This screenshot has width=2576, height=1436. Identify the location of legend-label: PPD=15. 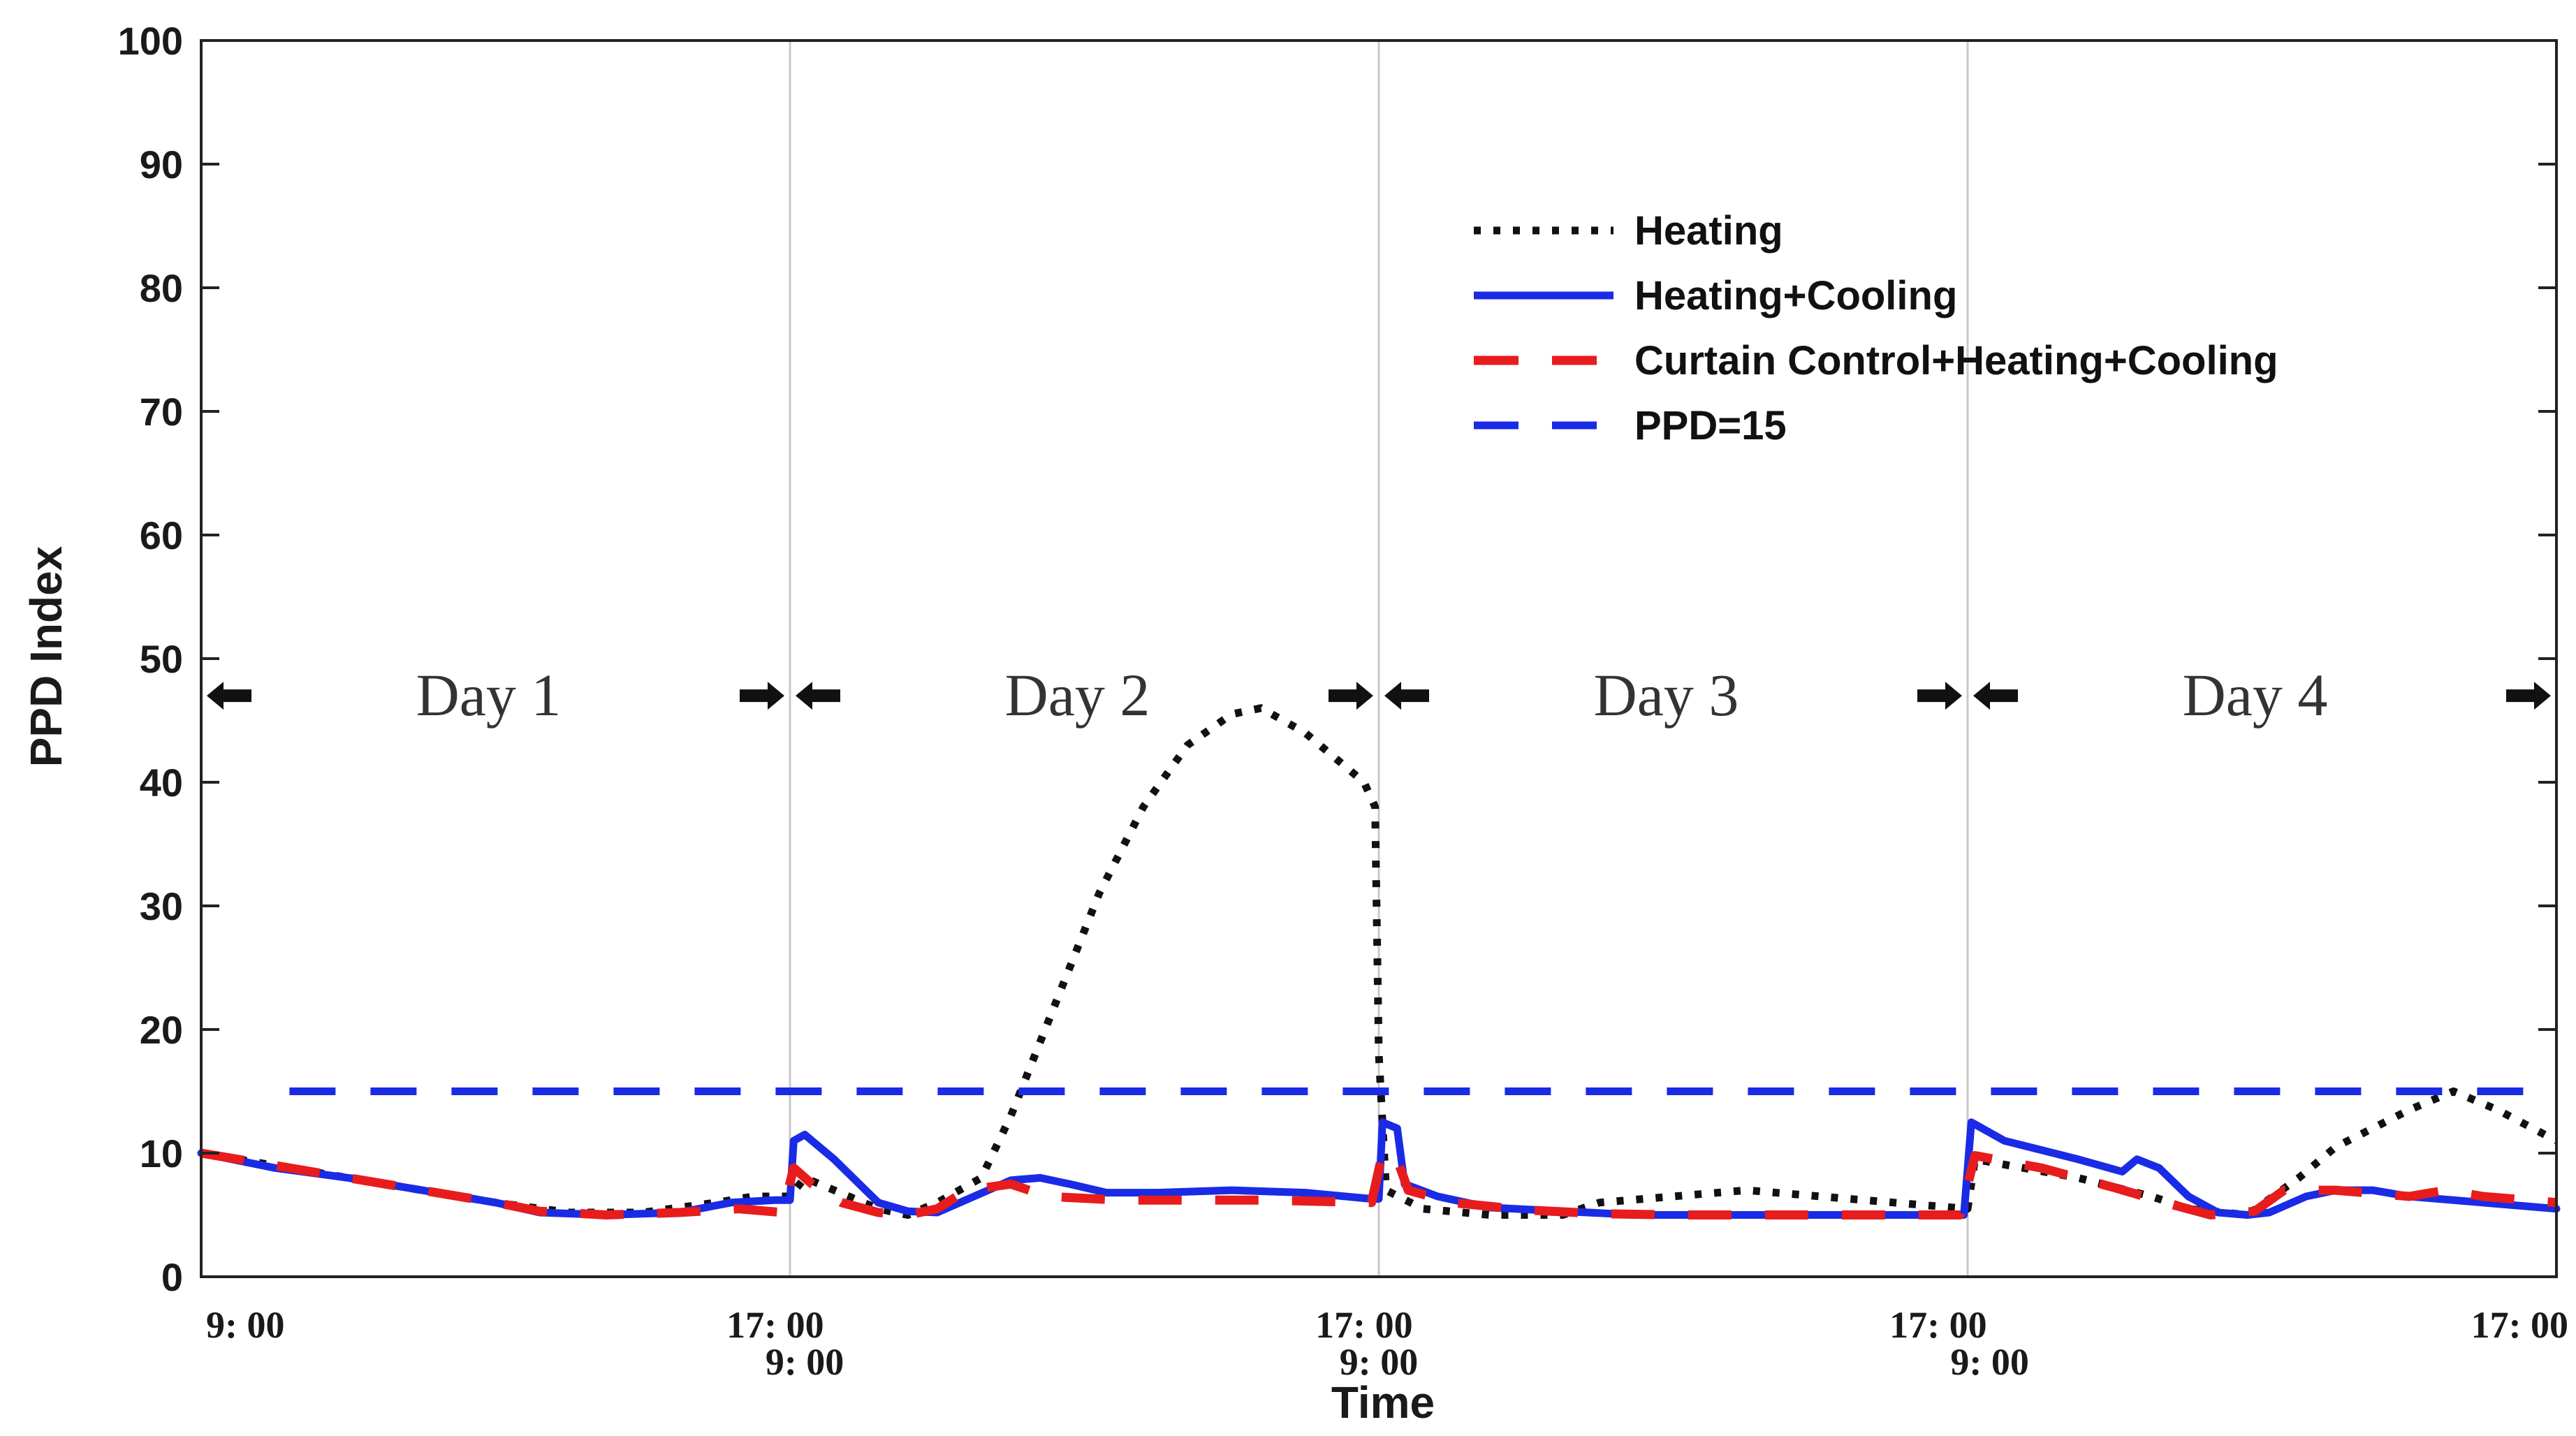
(1710, 425).